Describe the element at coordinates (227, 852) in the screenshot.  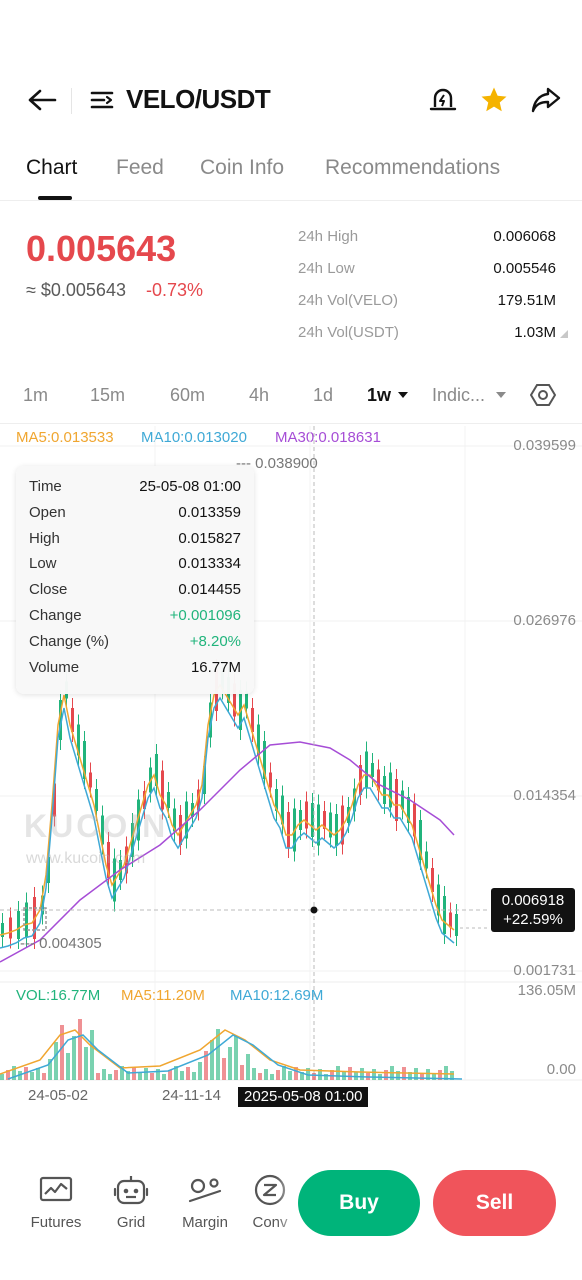
I see `ma30-line` at that location.